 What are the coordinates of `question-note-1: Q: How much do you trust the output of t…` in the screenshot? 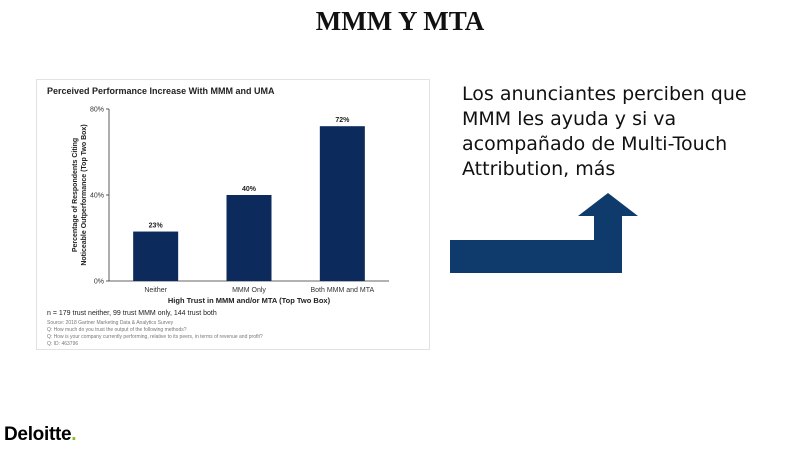 It's located at (117, 330).